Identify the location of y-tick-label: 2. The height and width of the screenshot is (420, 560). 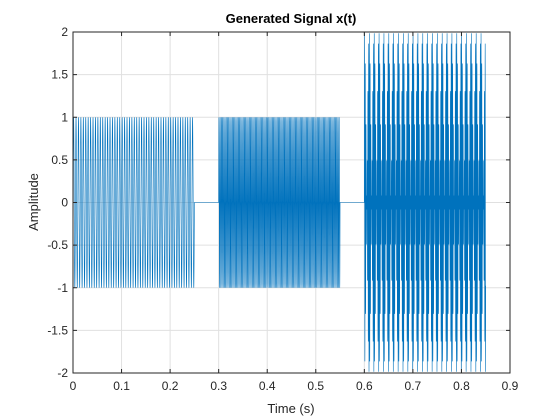
(64, 32).